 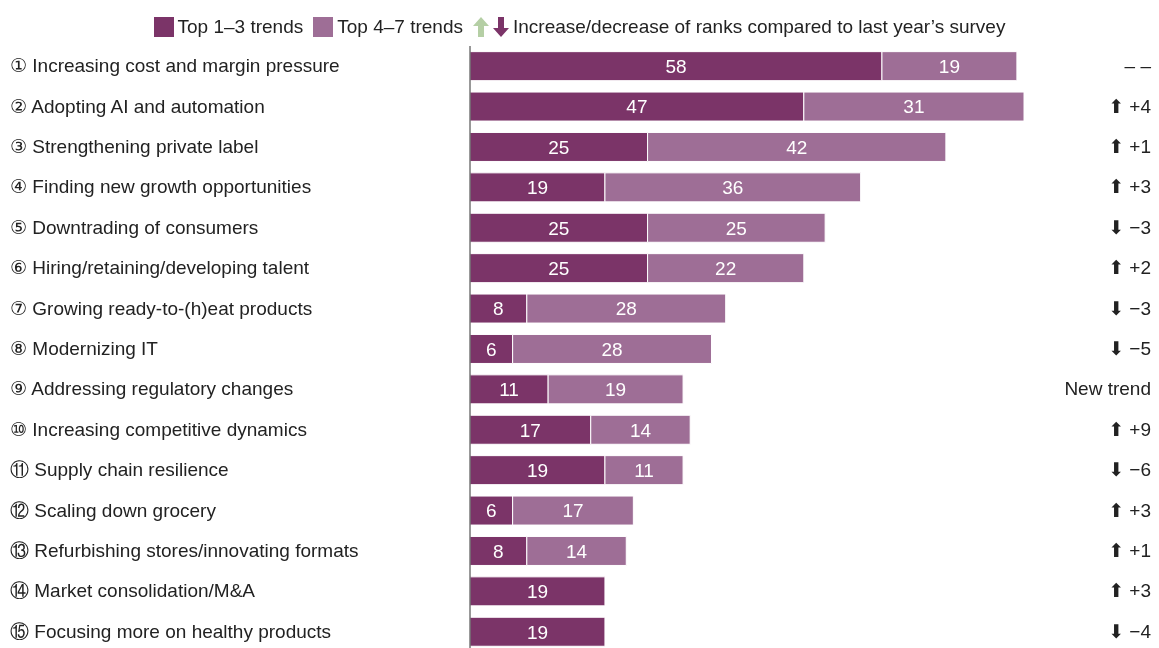 I want to click on data-label: 42, so click(x=797, y=147).